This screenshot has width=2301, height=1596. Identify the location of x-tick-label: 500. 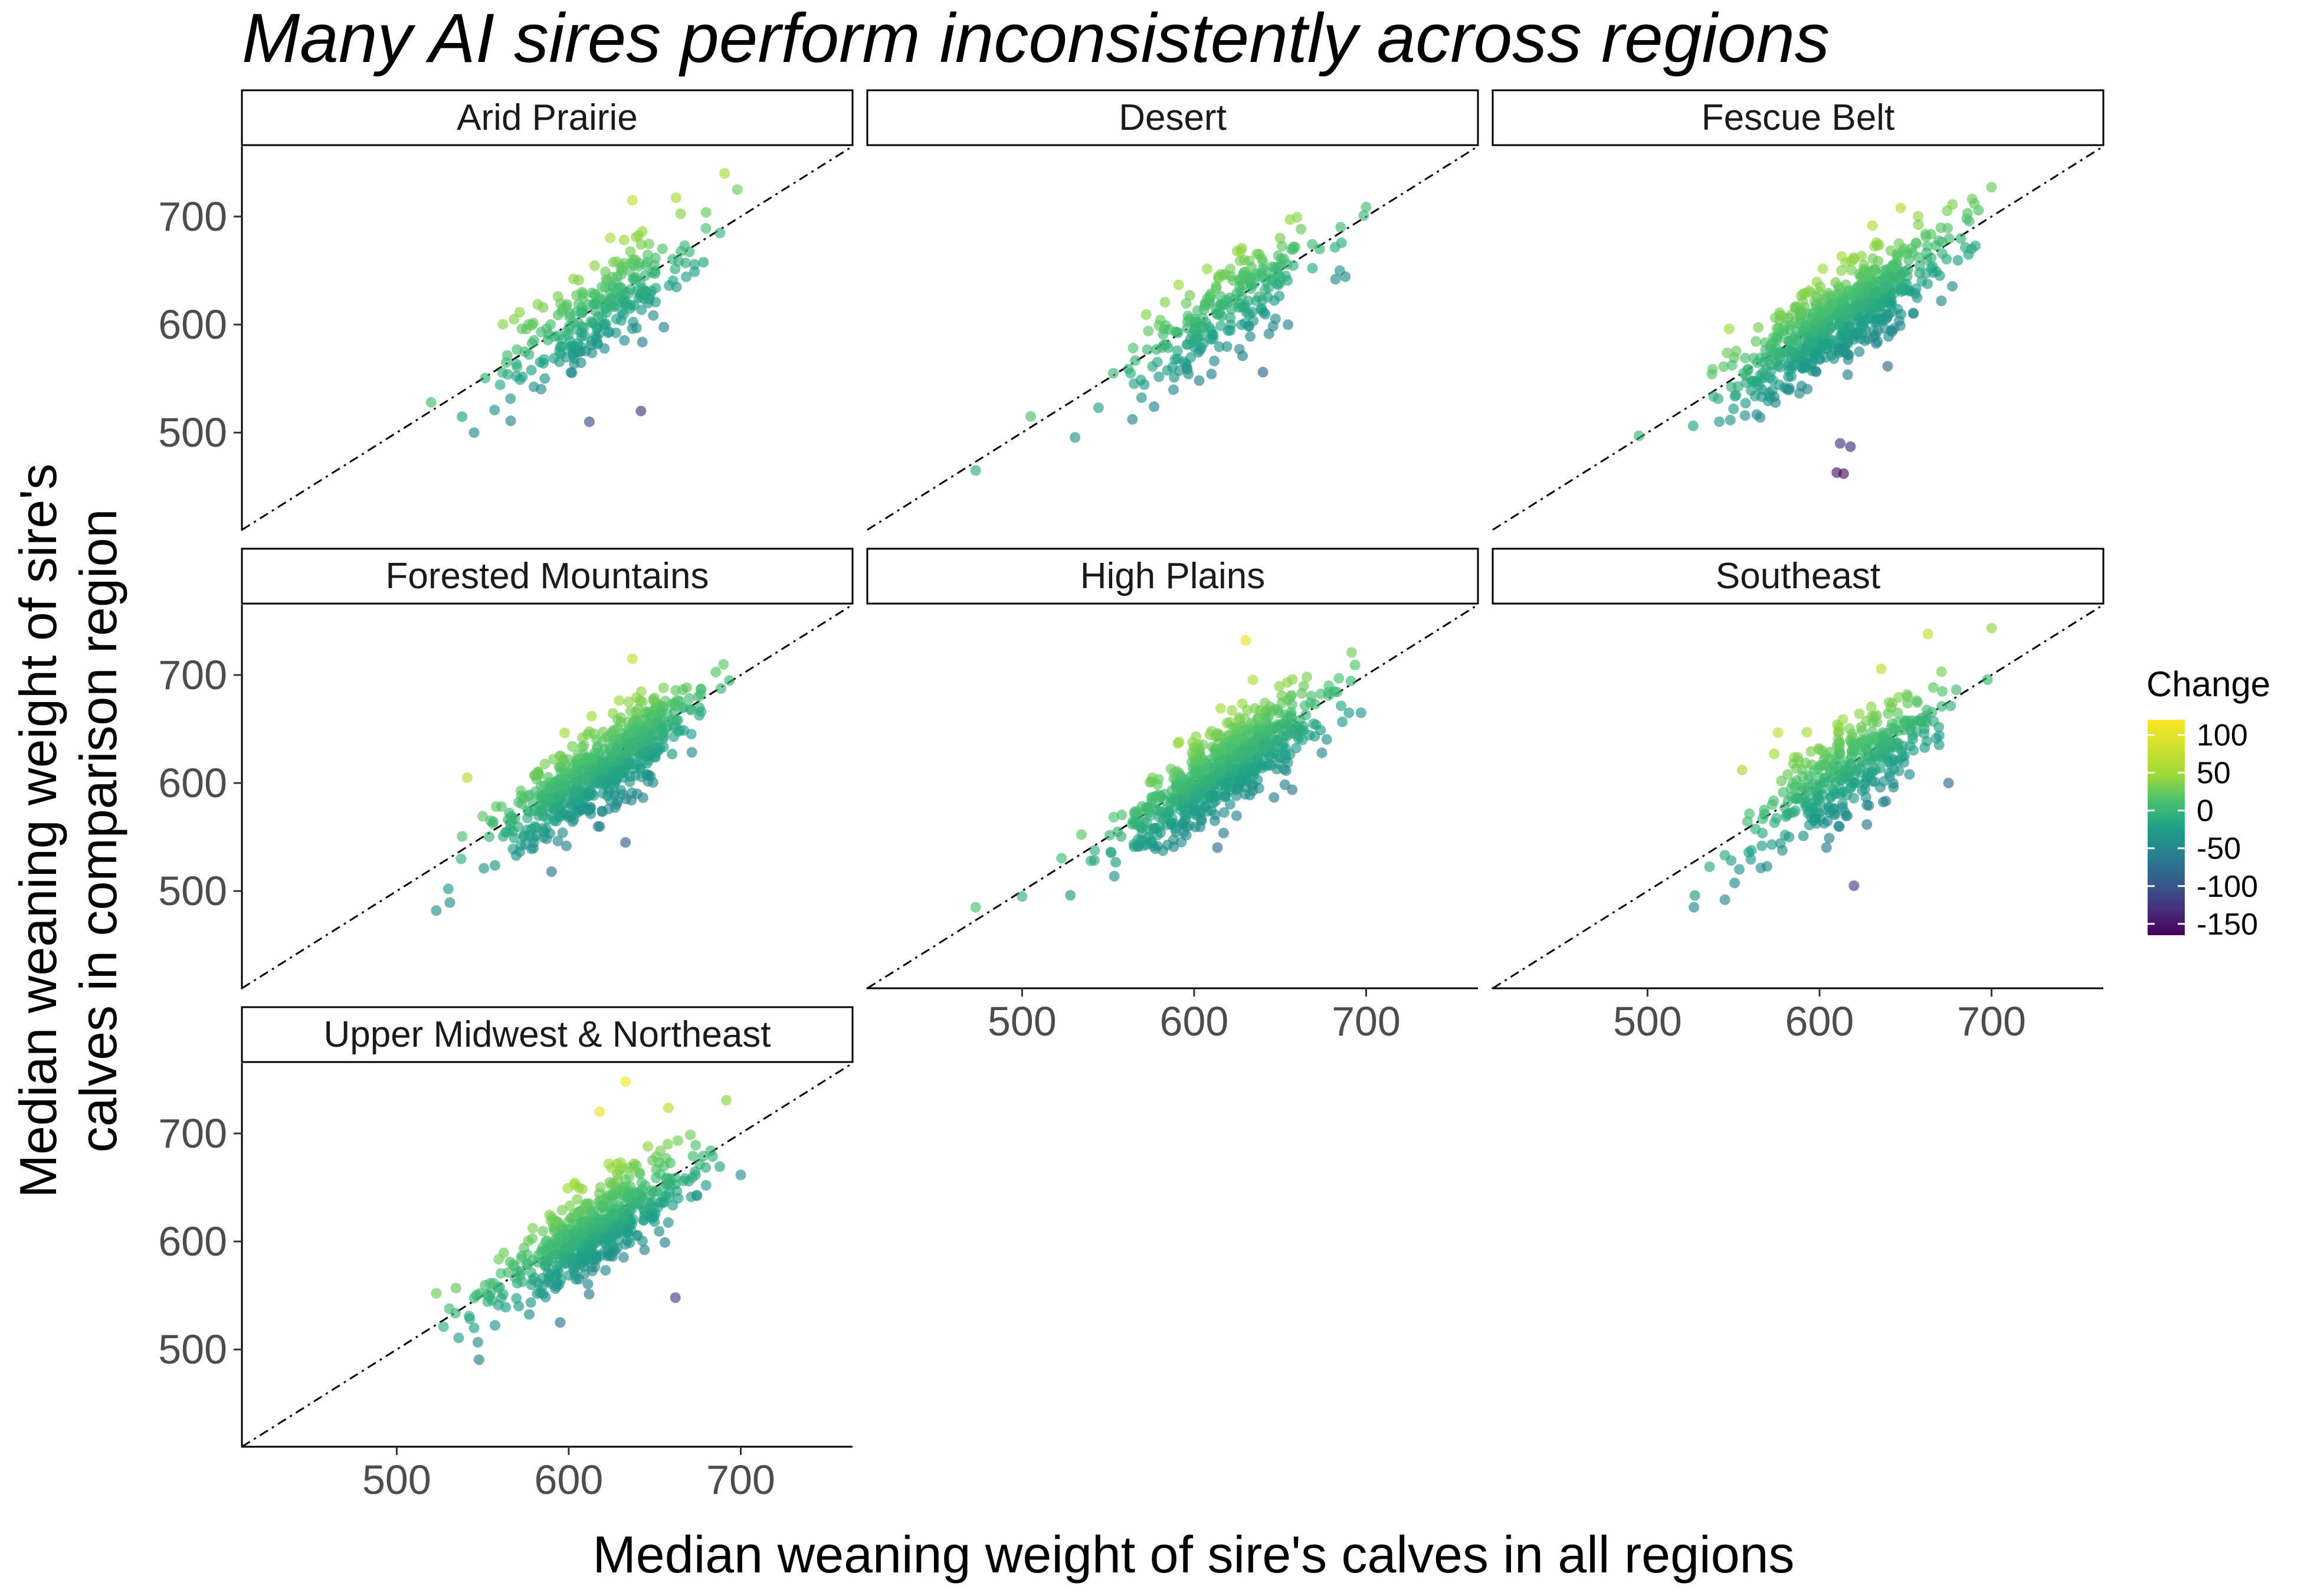
(1022, 1021).